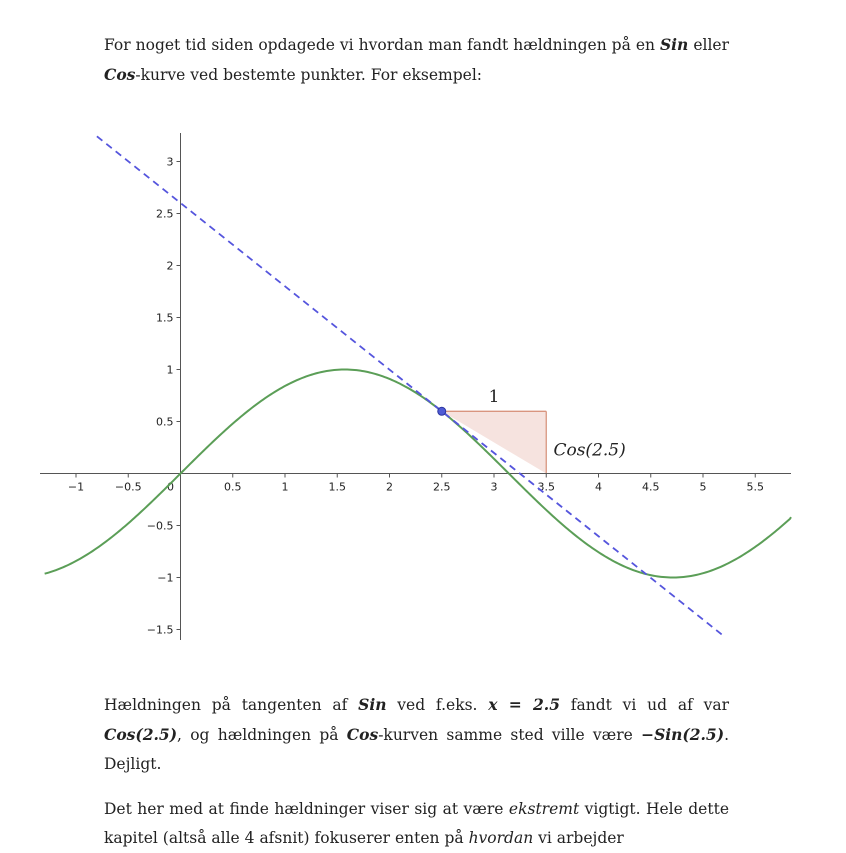 The image size is (846, 853). I want to click on y-tick-label: 2, so click(170, 266).